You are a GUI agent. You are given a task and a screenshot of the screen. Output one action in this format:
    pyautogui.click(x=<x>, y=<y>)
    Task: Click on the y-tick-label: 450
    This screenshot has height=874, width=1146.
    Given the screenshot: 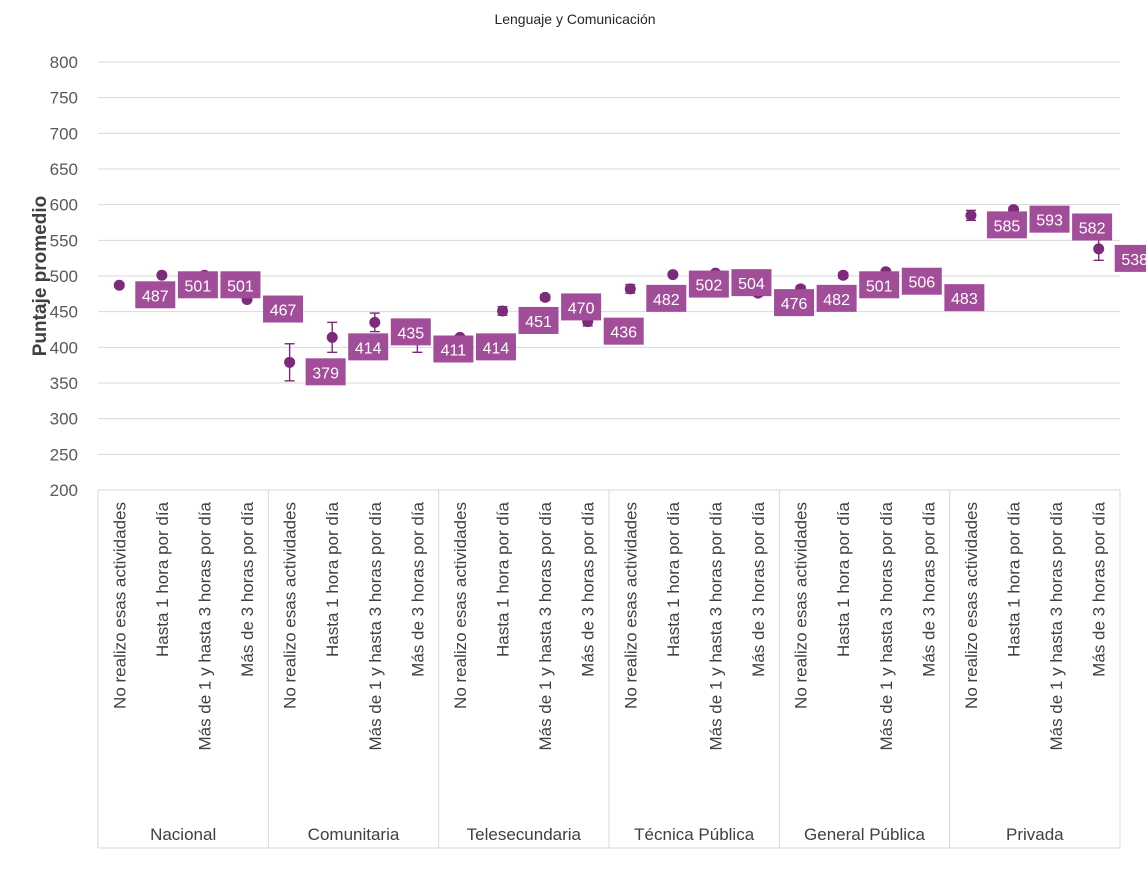 What is the action you would take?
    pyautogui.click(x=64, y=312)
    